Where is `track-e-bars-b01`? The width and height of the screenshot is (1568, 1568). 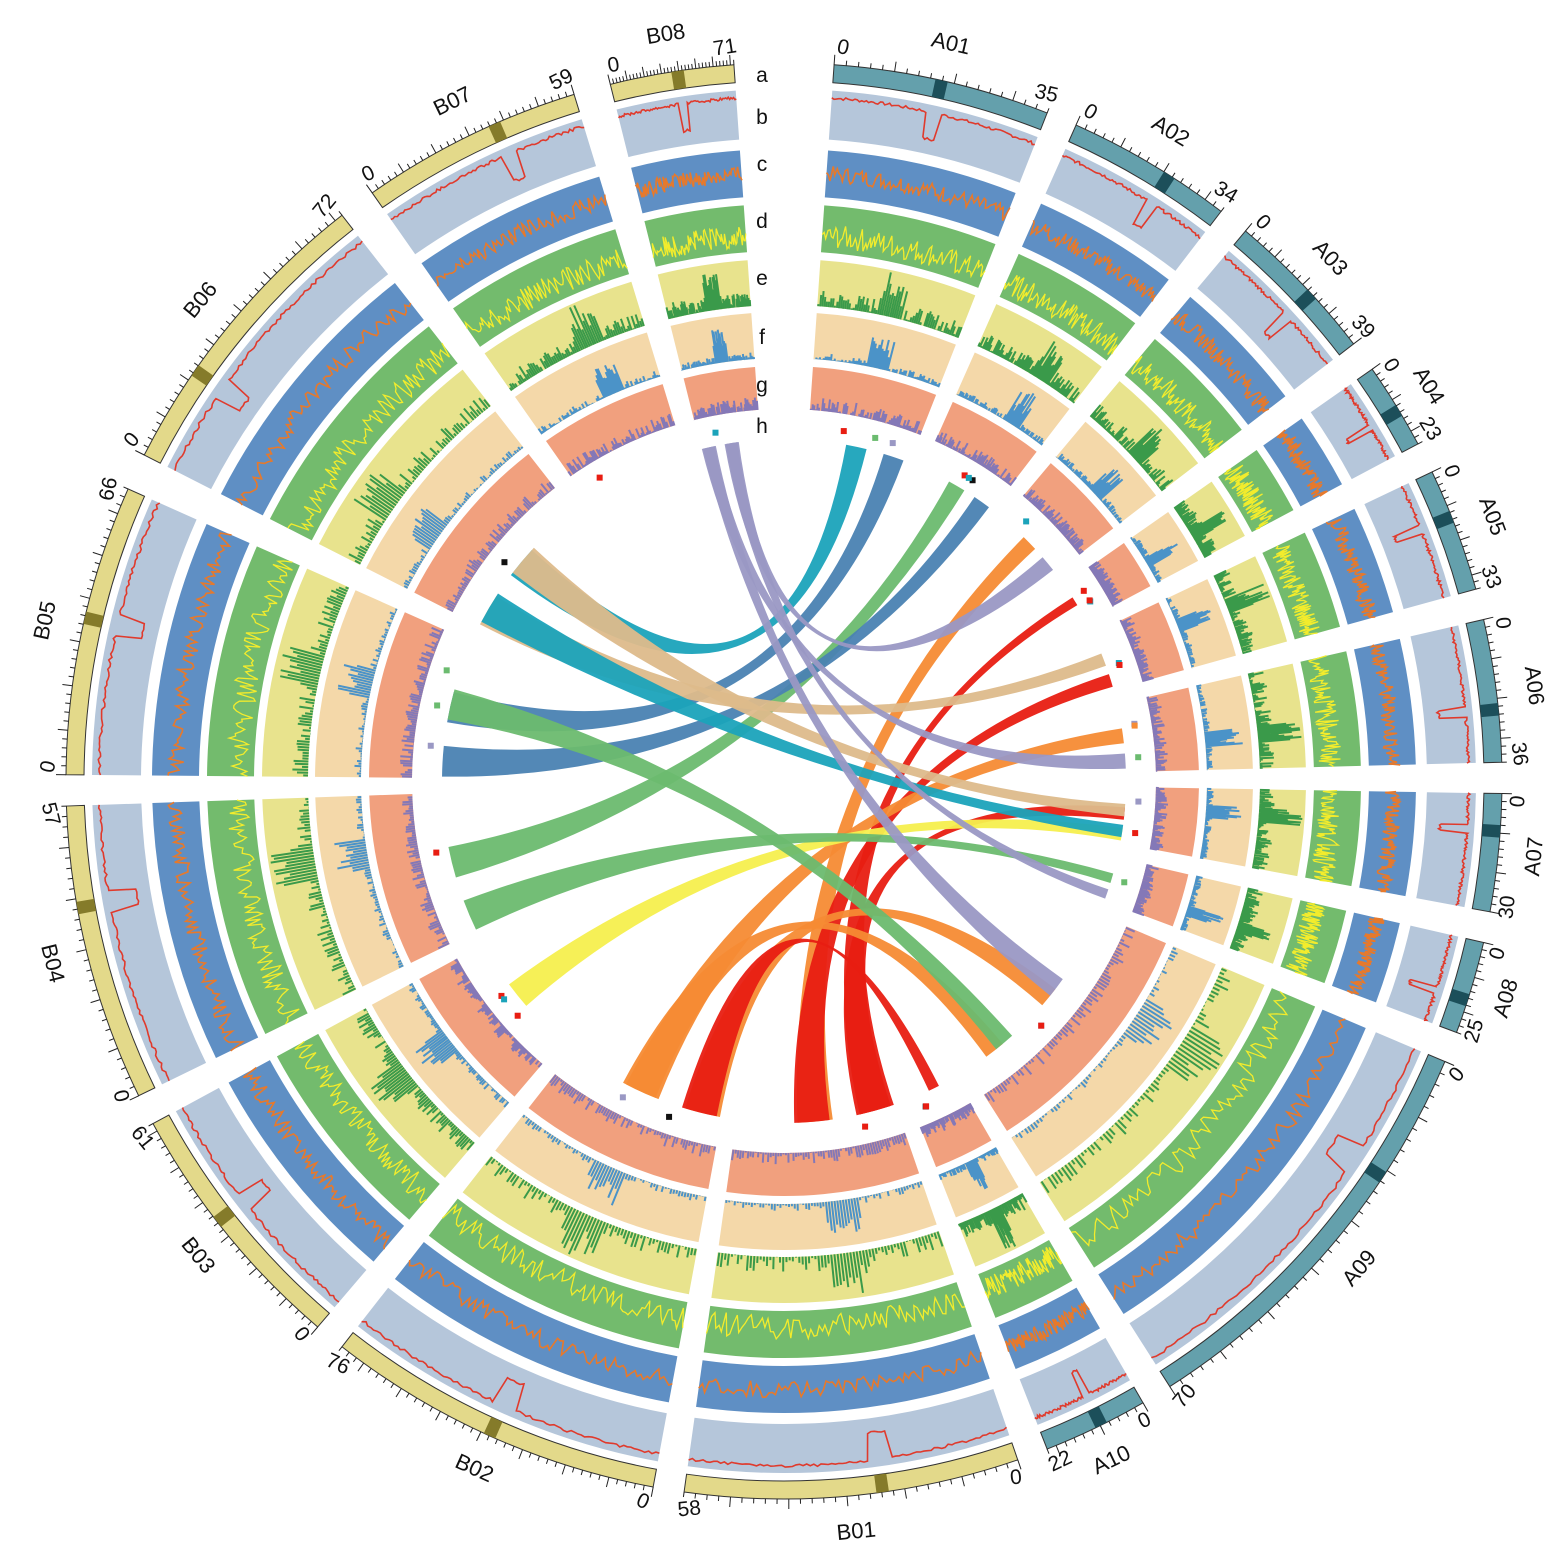
track-e-bars-b01 is located at coordinates (830, 1262).